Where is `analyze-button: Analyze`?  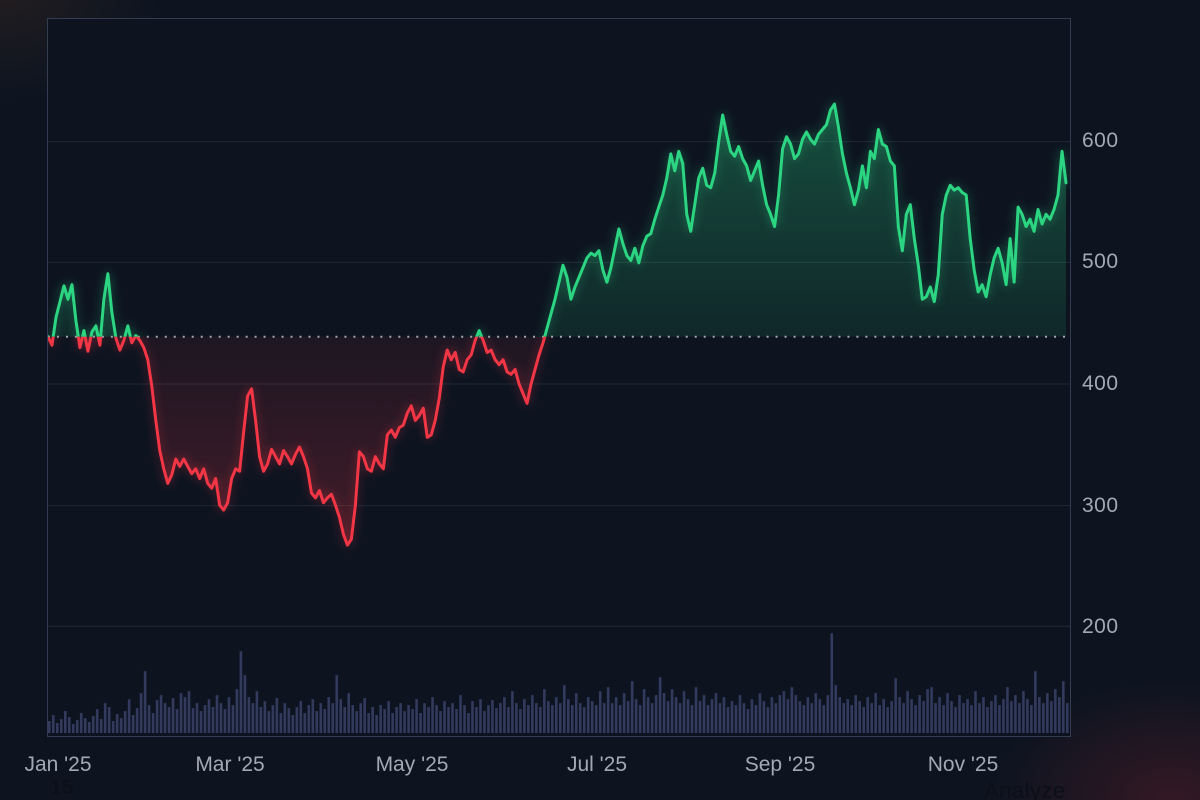 analyze-button: Analyze is located at coordinates (1025, 789).